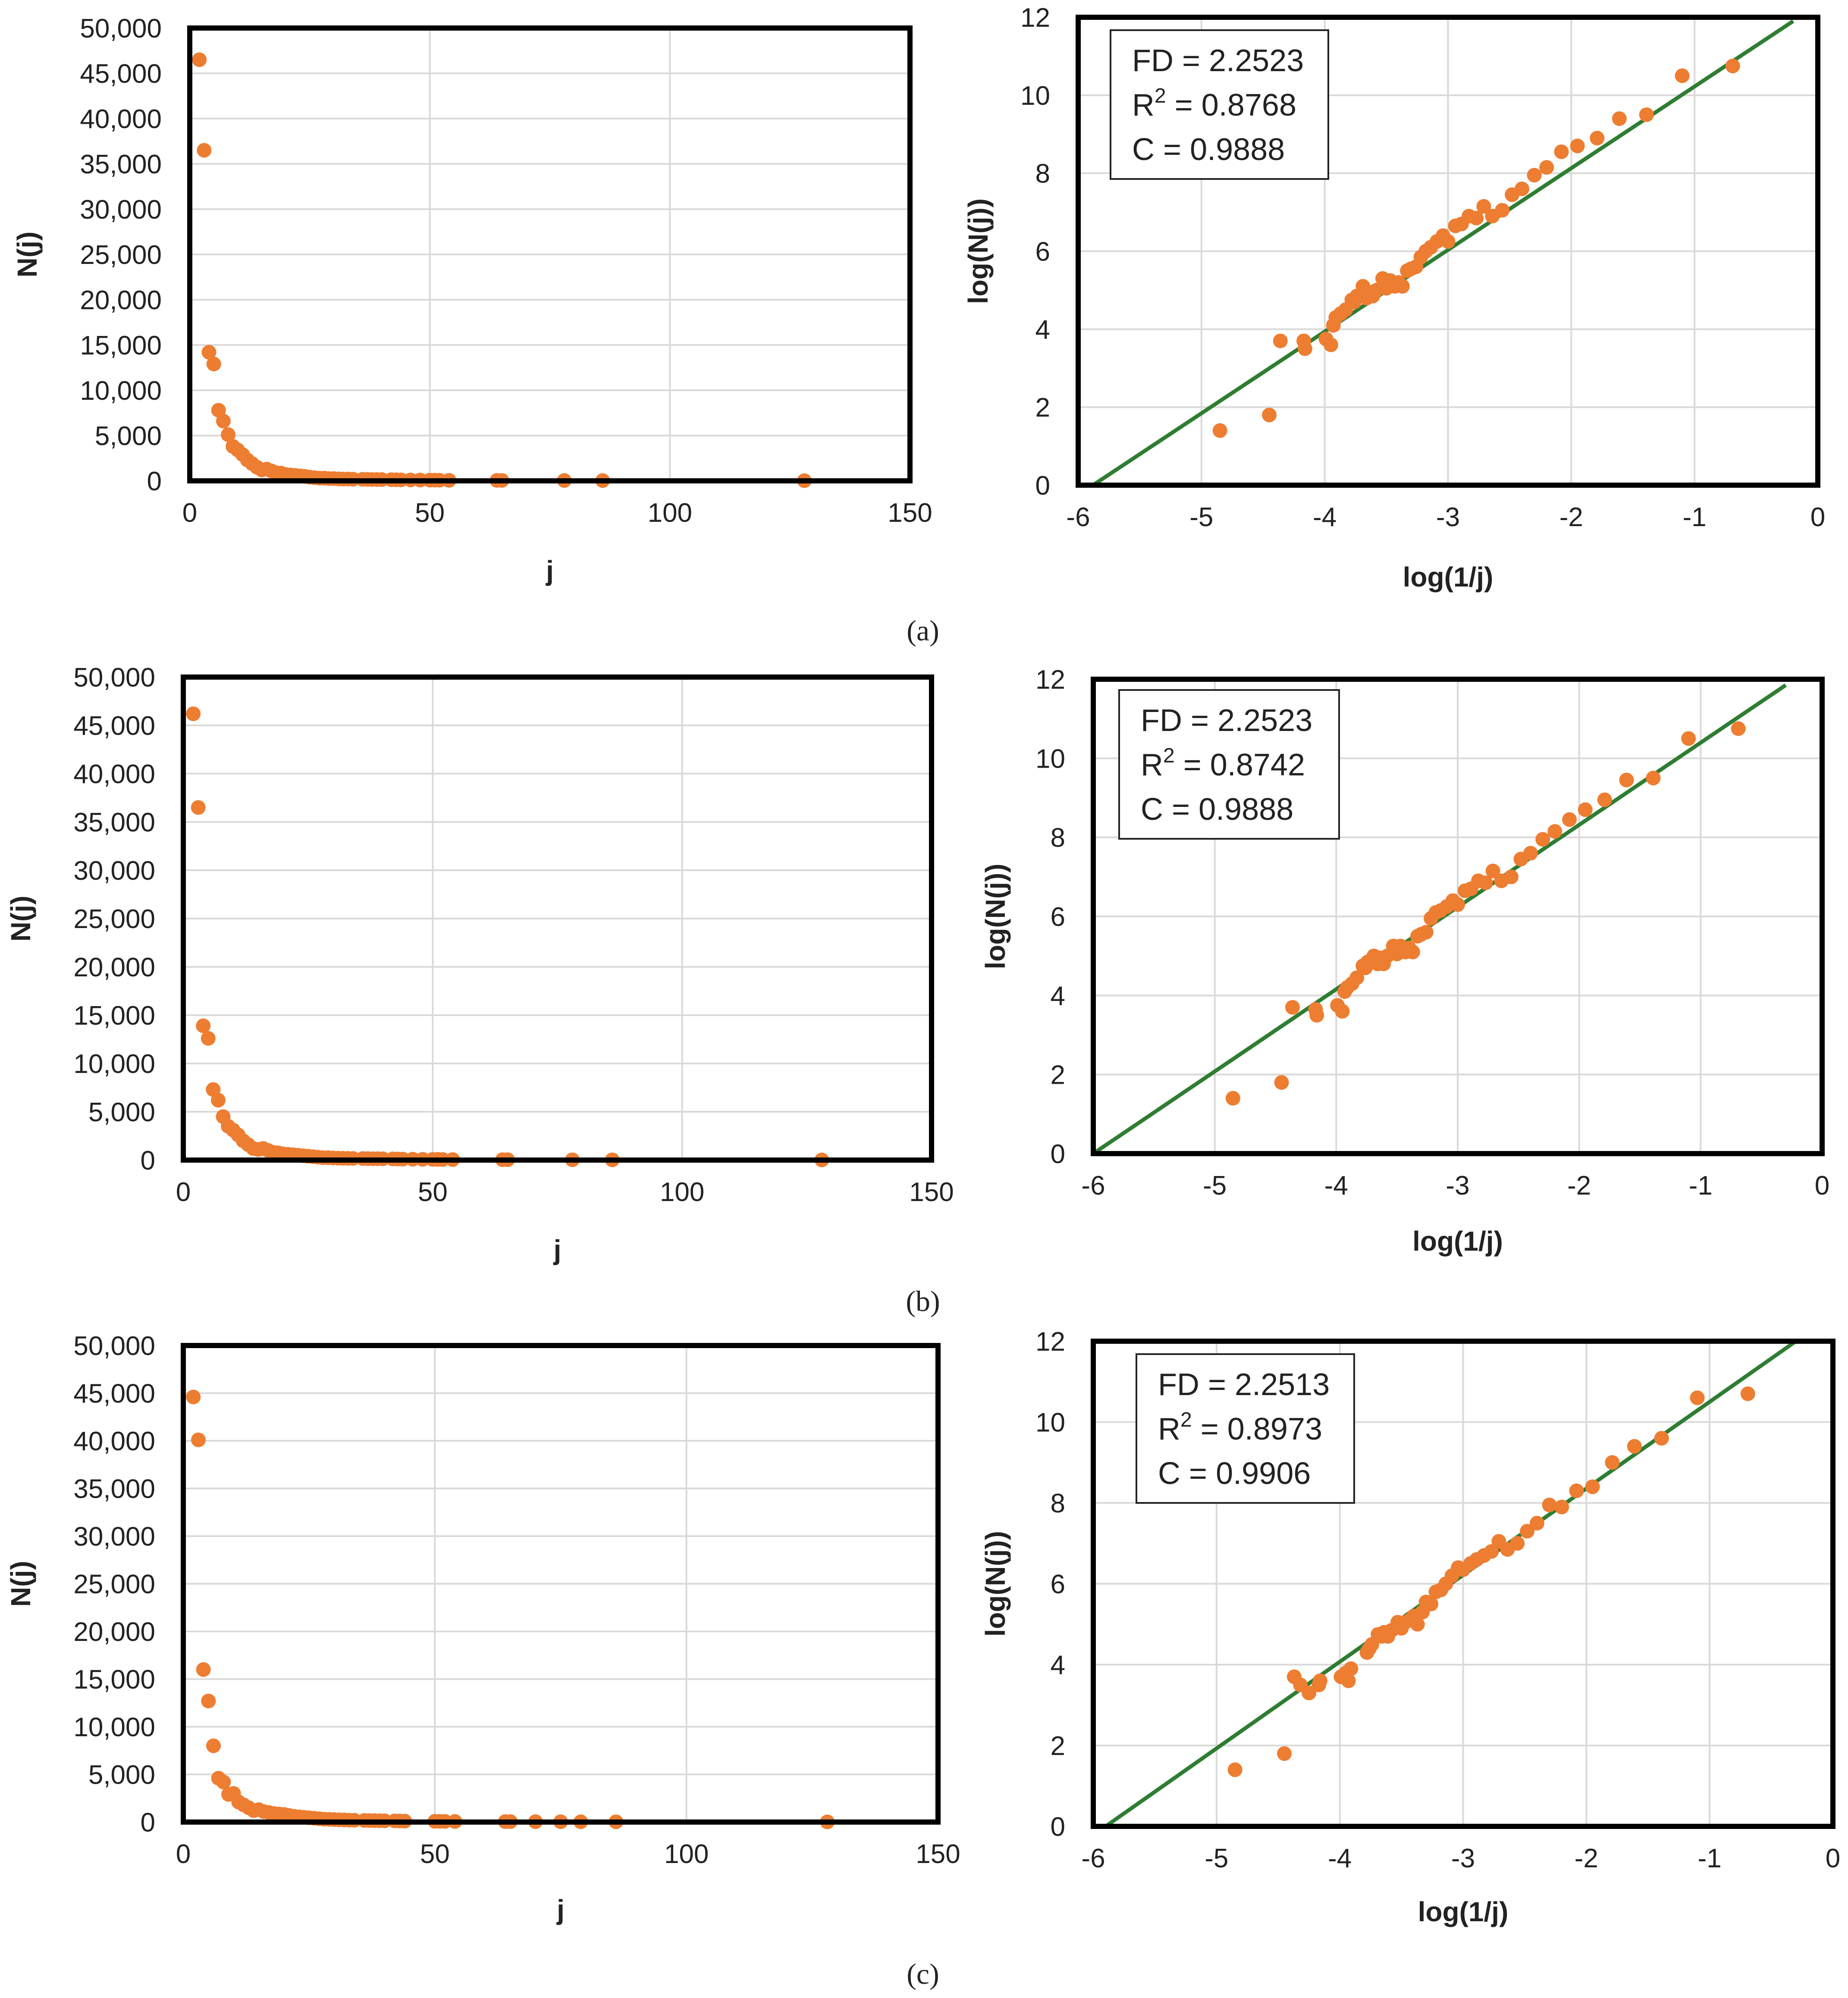 This screenshot has height=1998, width=1848. I want to click on y-tick-label: 2, so click(1058, 1746).